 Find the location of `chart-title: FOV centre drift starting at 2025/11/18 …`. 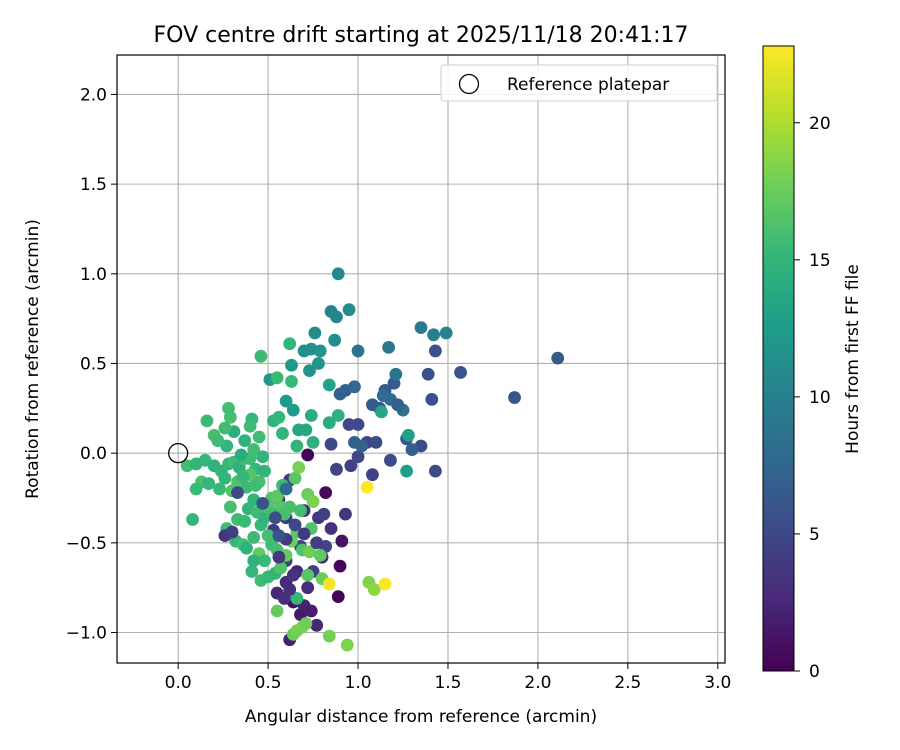

chart-title: FOV centre drift starting at 2025/11/18 … is located at coordinates (421, 35).